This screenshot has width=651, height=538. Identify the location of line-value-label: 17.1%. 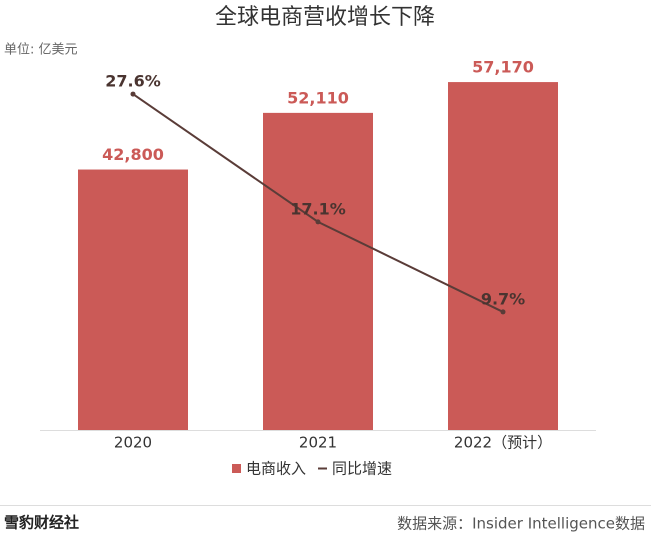
(318, 208).